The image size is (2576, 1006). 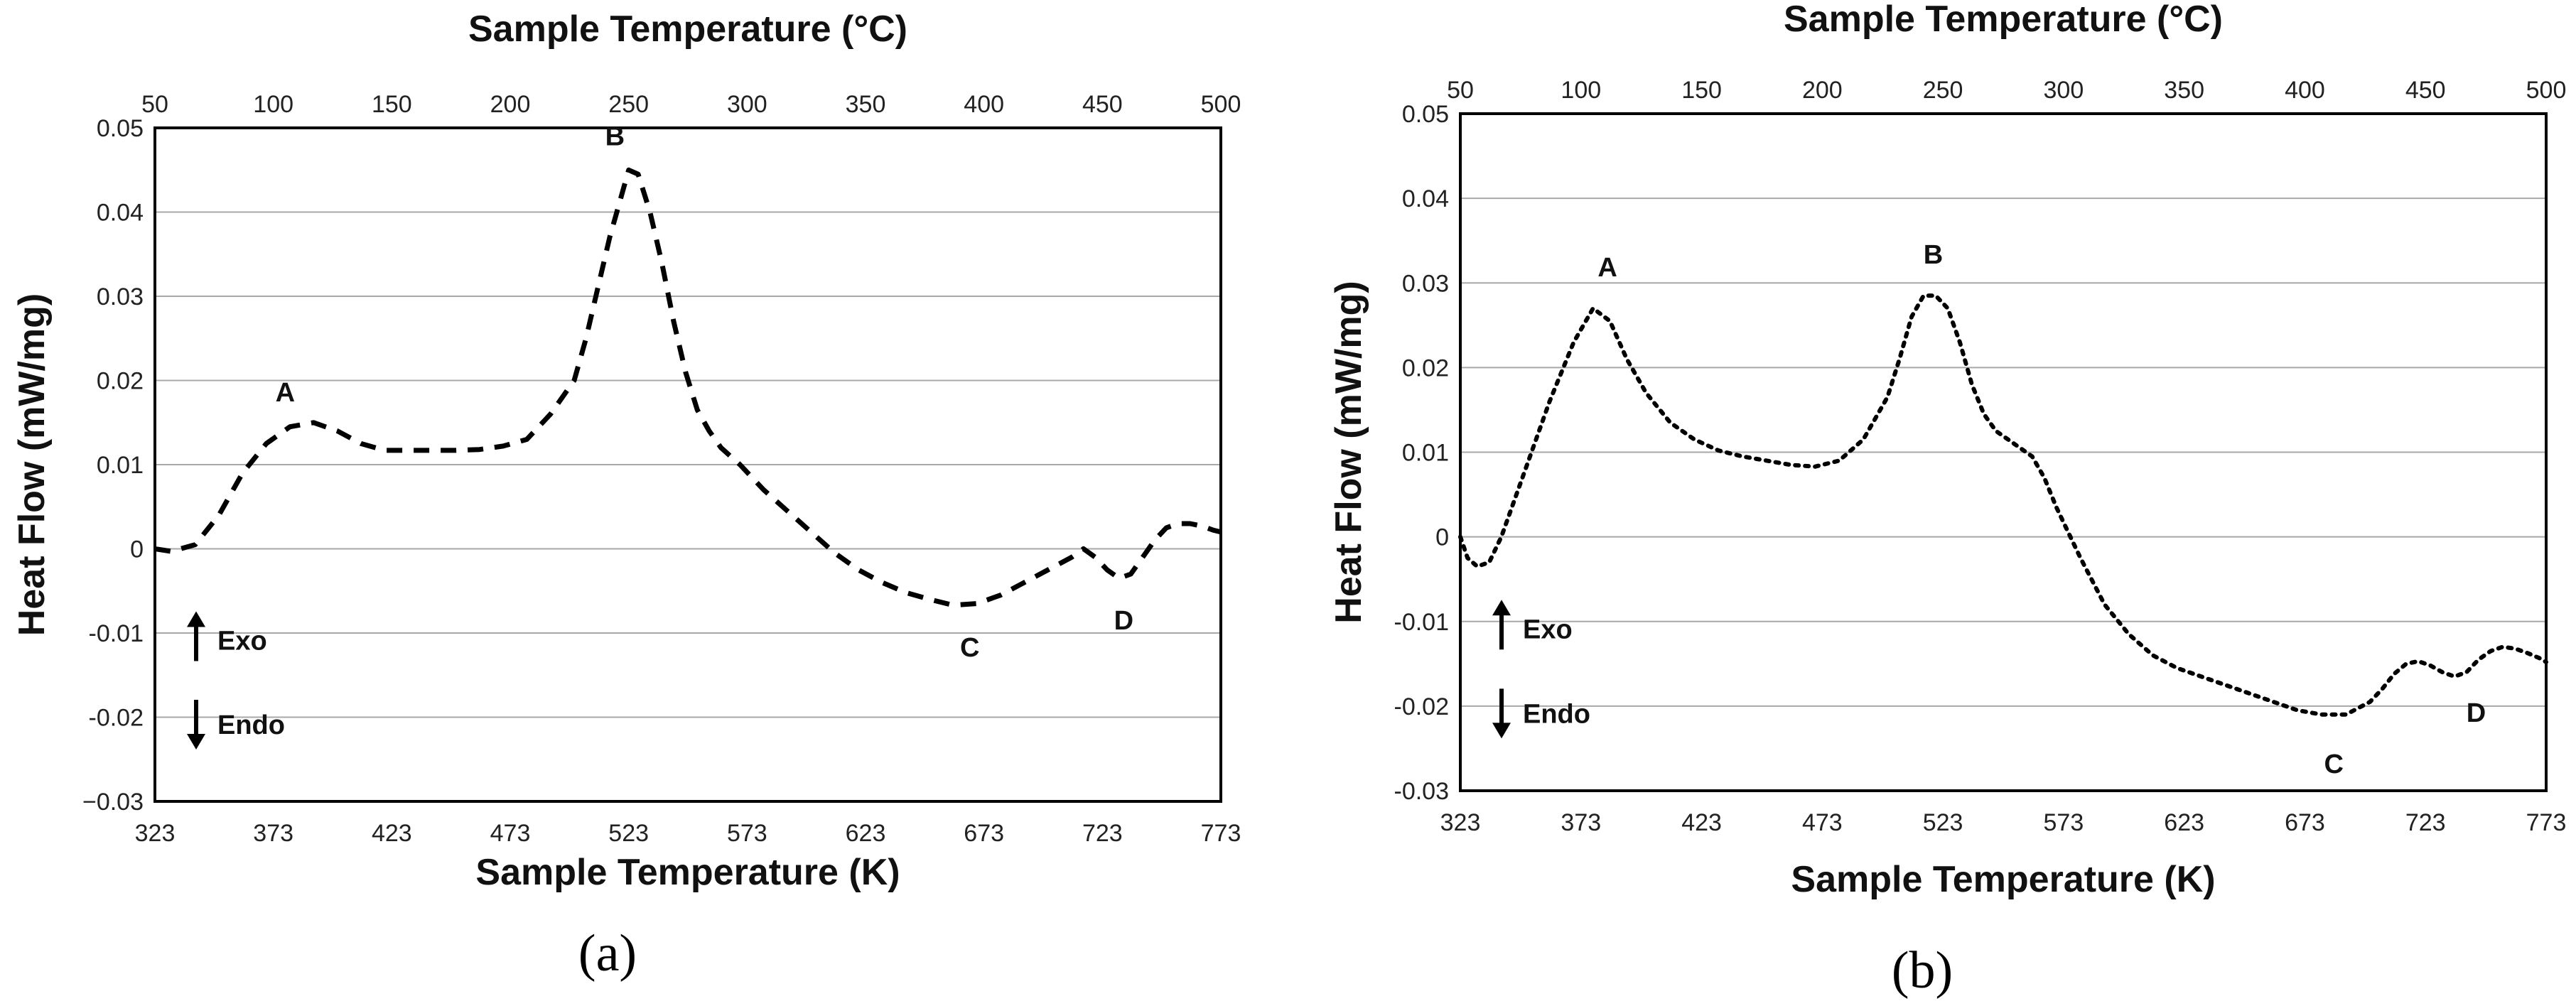 What do you see at coordinates (113, 802) in the screenshot?
I see `y-tick-label: −0.03` at bounding box center [113, 802].